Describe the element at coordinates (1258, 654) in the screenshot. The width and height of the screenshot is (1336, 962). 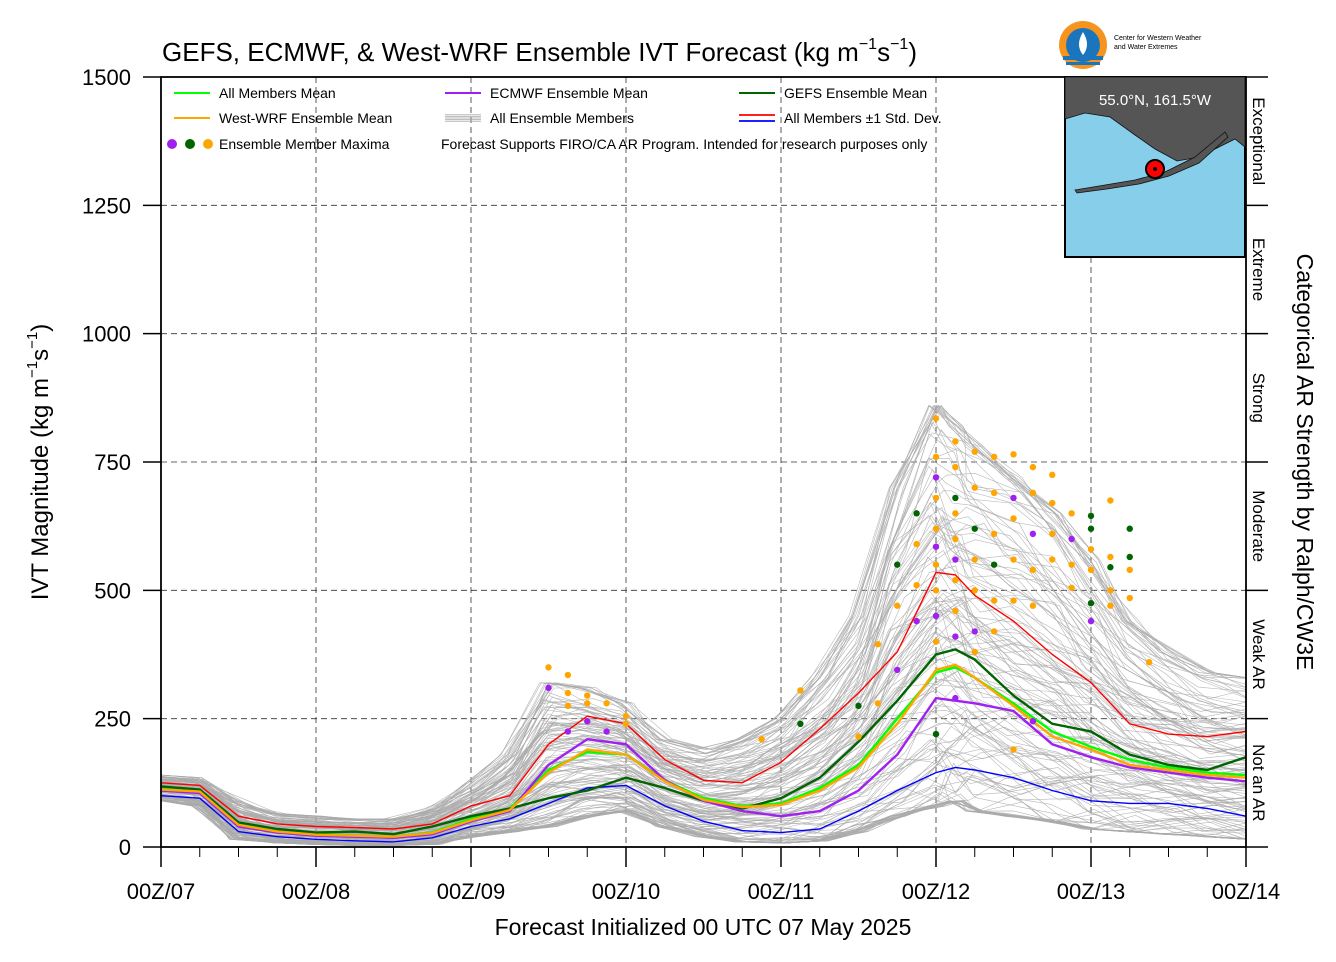
I see `category-label: Weak AR` at that location.